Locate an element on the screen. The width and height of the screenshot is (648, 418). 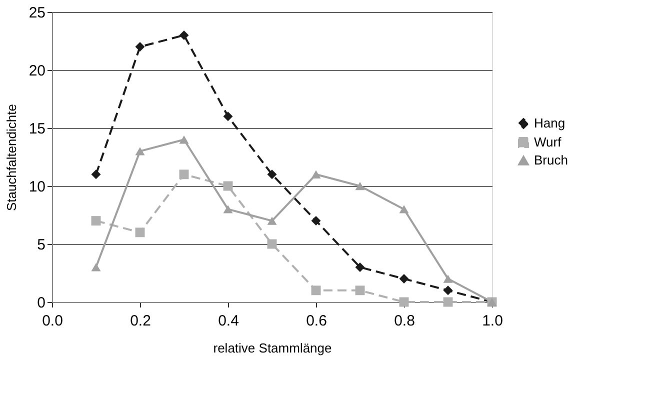
legend-label: Wurf is located at coordinates (548, 142).